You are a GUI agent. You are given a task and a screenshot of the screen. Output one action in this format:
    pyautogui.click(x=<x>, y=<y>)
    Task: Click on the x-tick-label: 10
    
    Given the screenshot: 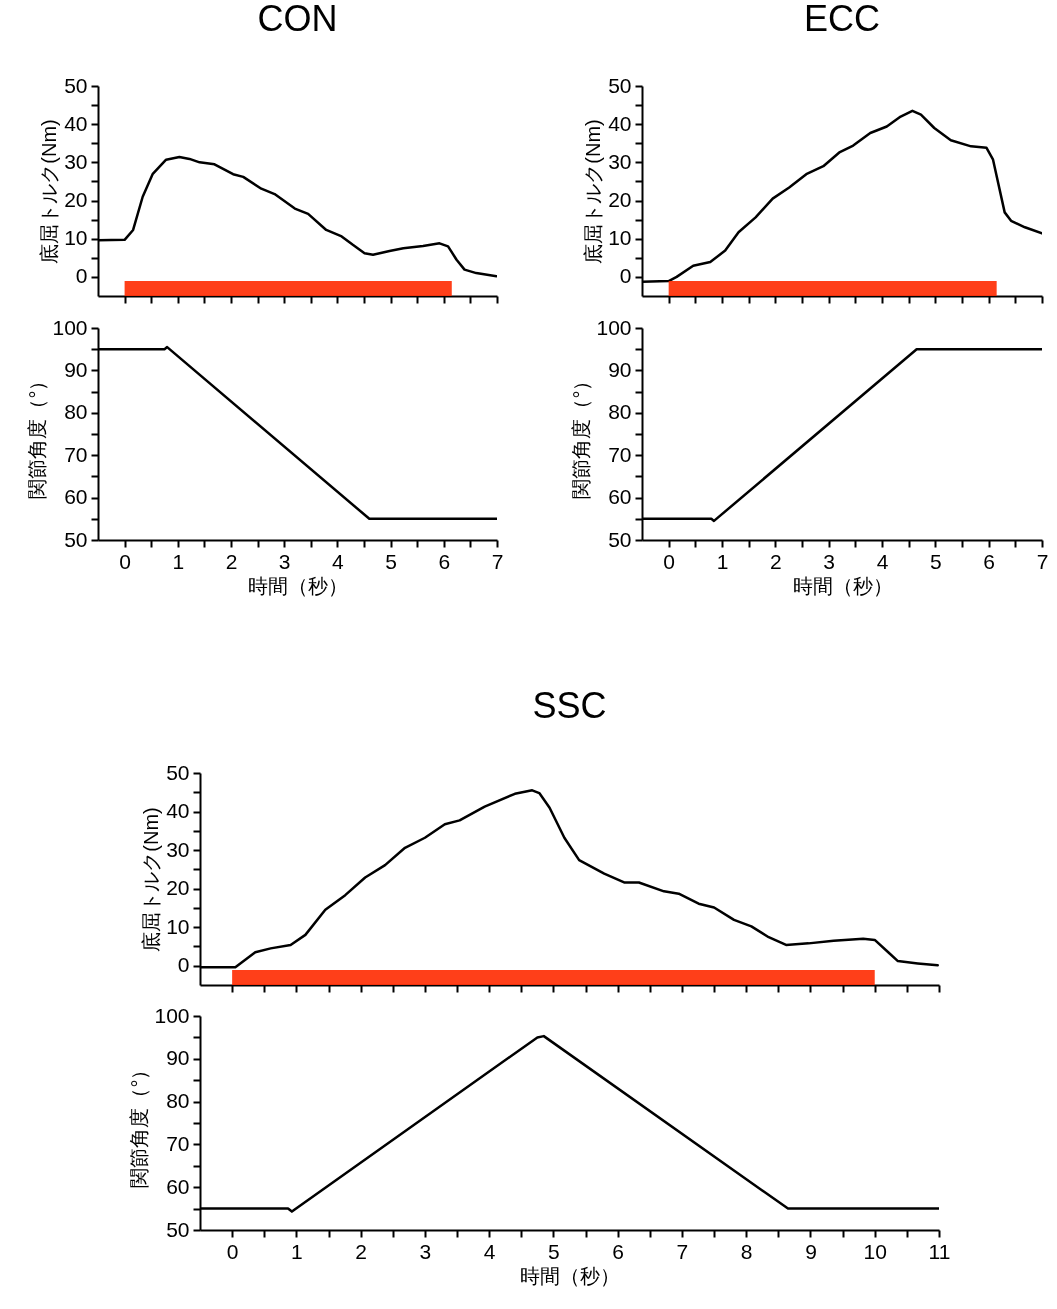 What is the action you would take?
    pyautogui.click(x=875, y=1251)
    